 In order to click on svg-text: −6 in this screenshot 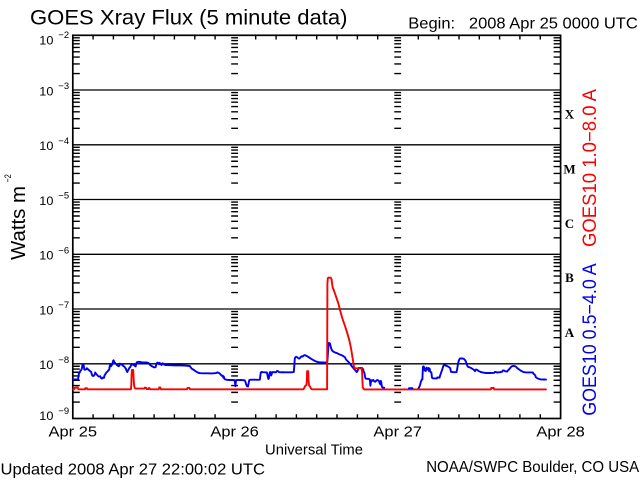, I will do `click(63, 250)`.